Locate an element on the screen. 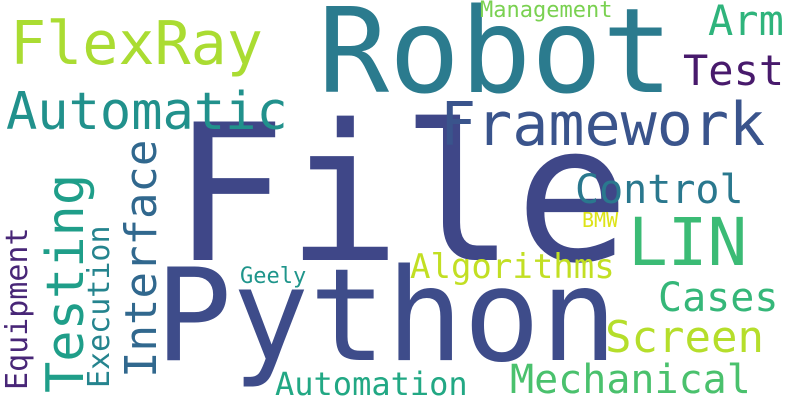 This screenshot has width=800, height=400. word-control: Control is located at coordinates (659, 190).